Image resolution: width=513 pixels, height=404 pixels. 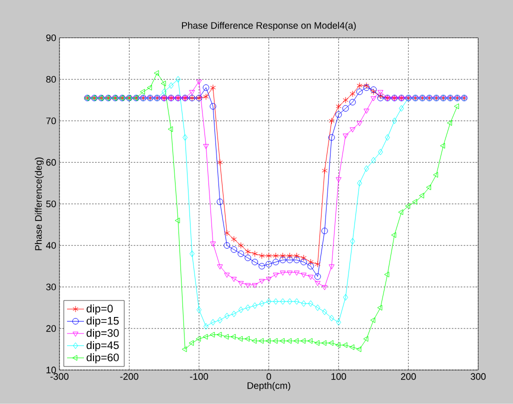 What do you see at coordinates (51, 121) in the screenshot?
I see `y-tick-label: 70` at bounding box center [51, 121].